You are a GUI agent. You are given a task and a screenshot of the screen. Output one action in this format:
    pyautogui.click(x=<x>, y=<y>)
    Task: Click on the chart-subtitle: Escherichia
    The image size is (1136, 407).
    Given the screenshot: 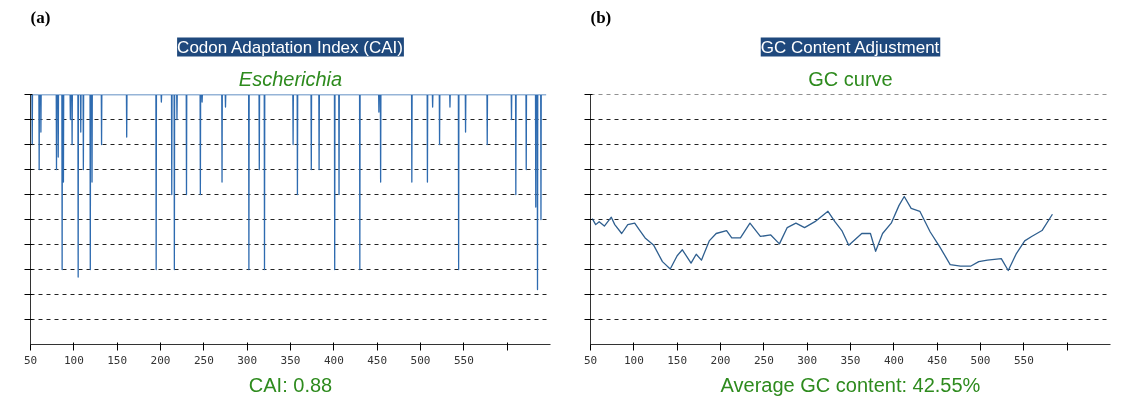 What is the action you would take?
    pyautogui.click(x=290, y=78)
    